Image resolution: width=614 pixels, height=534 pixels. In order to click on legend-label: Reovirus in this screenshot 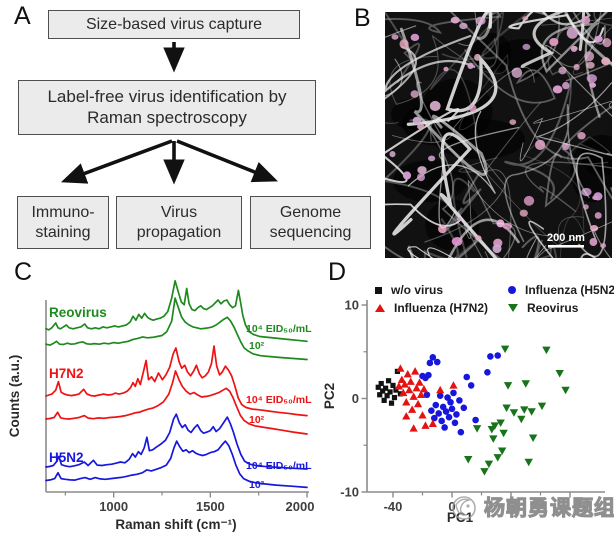, I will do `click(553, 308)`.